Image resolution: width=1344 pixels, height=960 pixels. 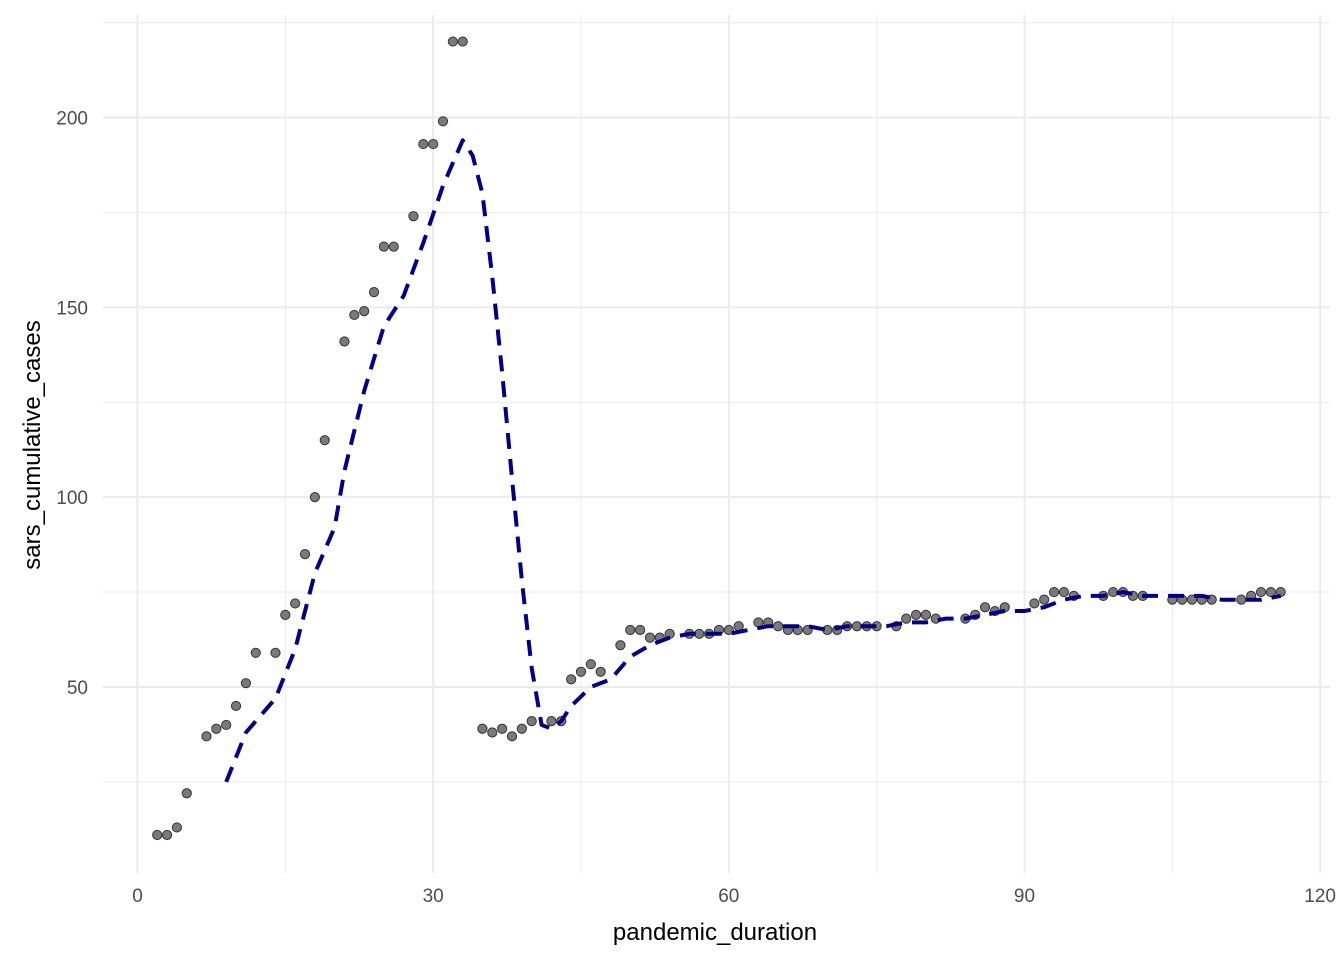 I want to click on x-tick-label: 90, so click(x=1024, y=896).